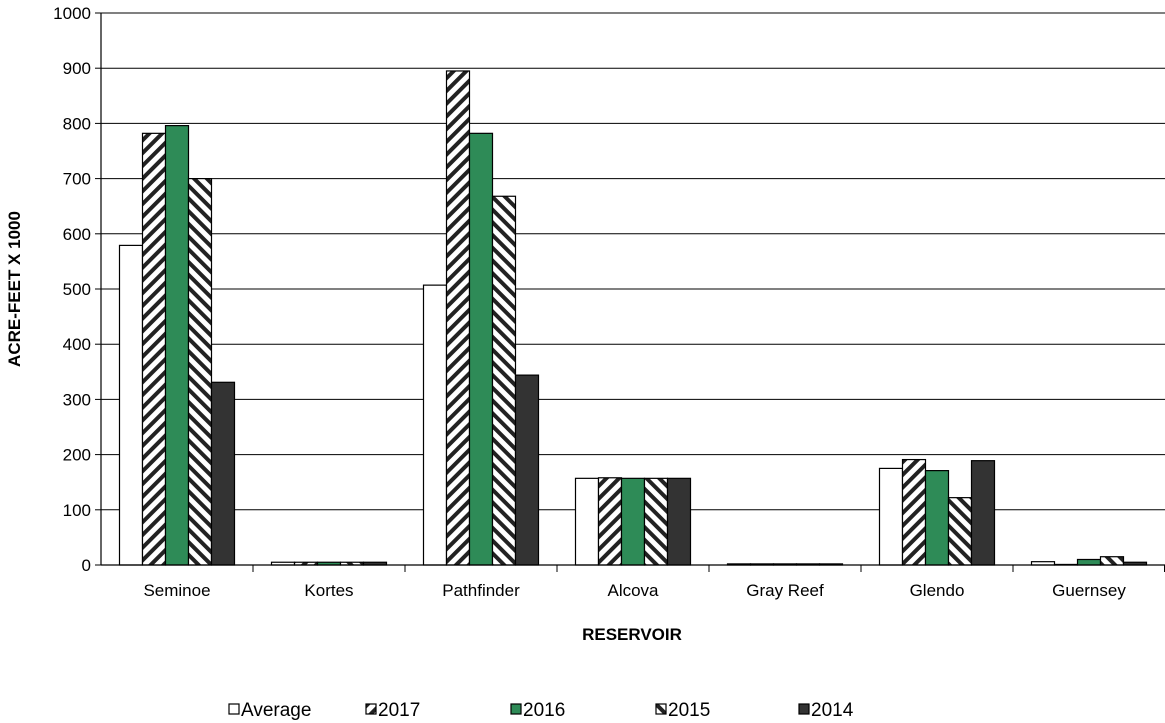 Image resolution: width=1165 pixels, height=723 pixels. What do you see at coordinates (200, 372) in the screenshot?
I see `bar-2015-seminoe` at bounding box center [200, 372].